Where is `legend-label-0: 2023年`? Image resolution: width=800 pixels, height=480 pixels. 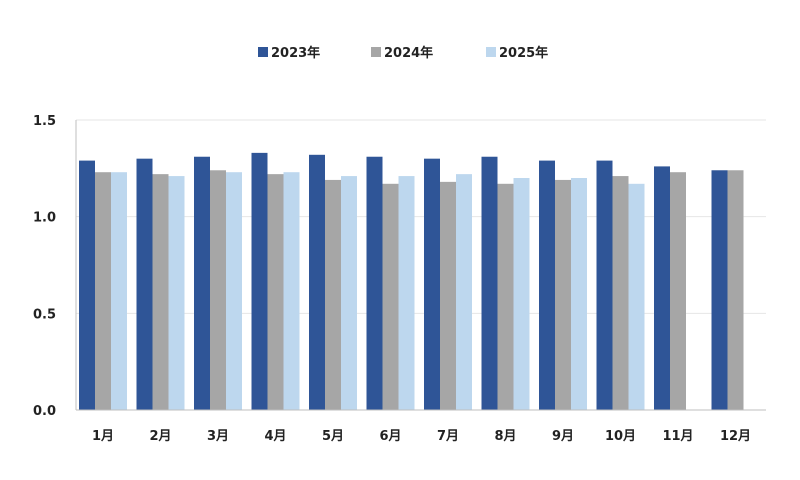
legend-label-0: 2023年 is located at coordinates (295, 53).